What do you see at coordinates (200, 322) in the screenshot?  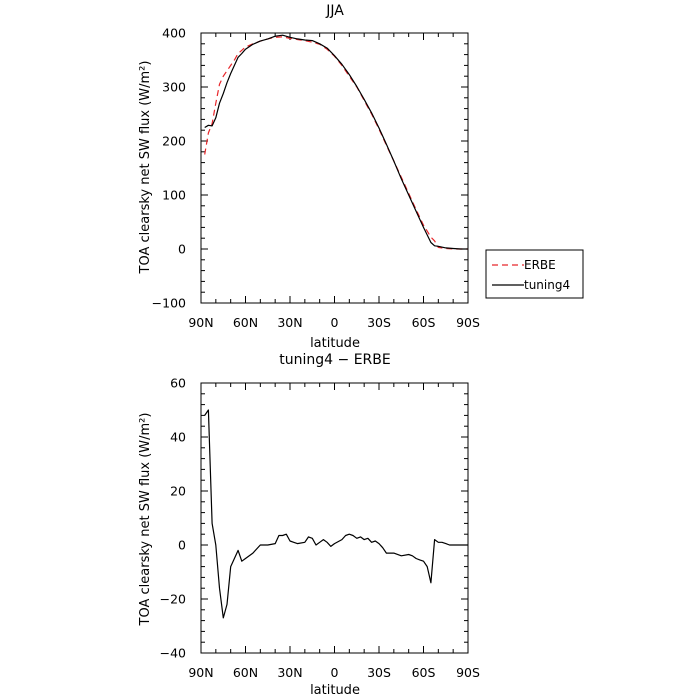 I see `top-chart-x-tick-label: 90N` at bounding box center [200, 322].